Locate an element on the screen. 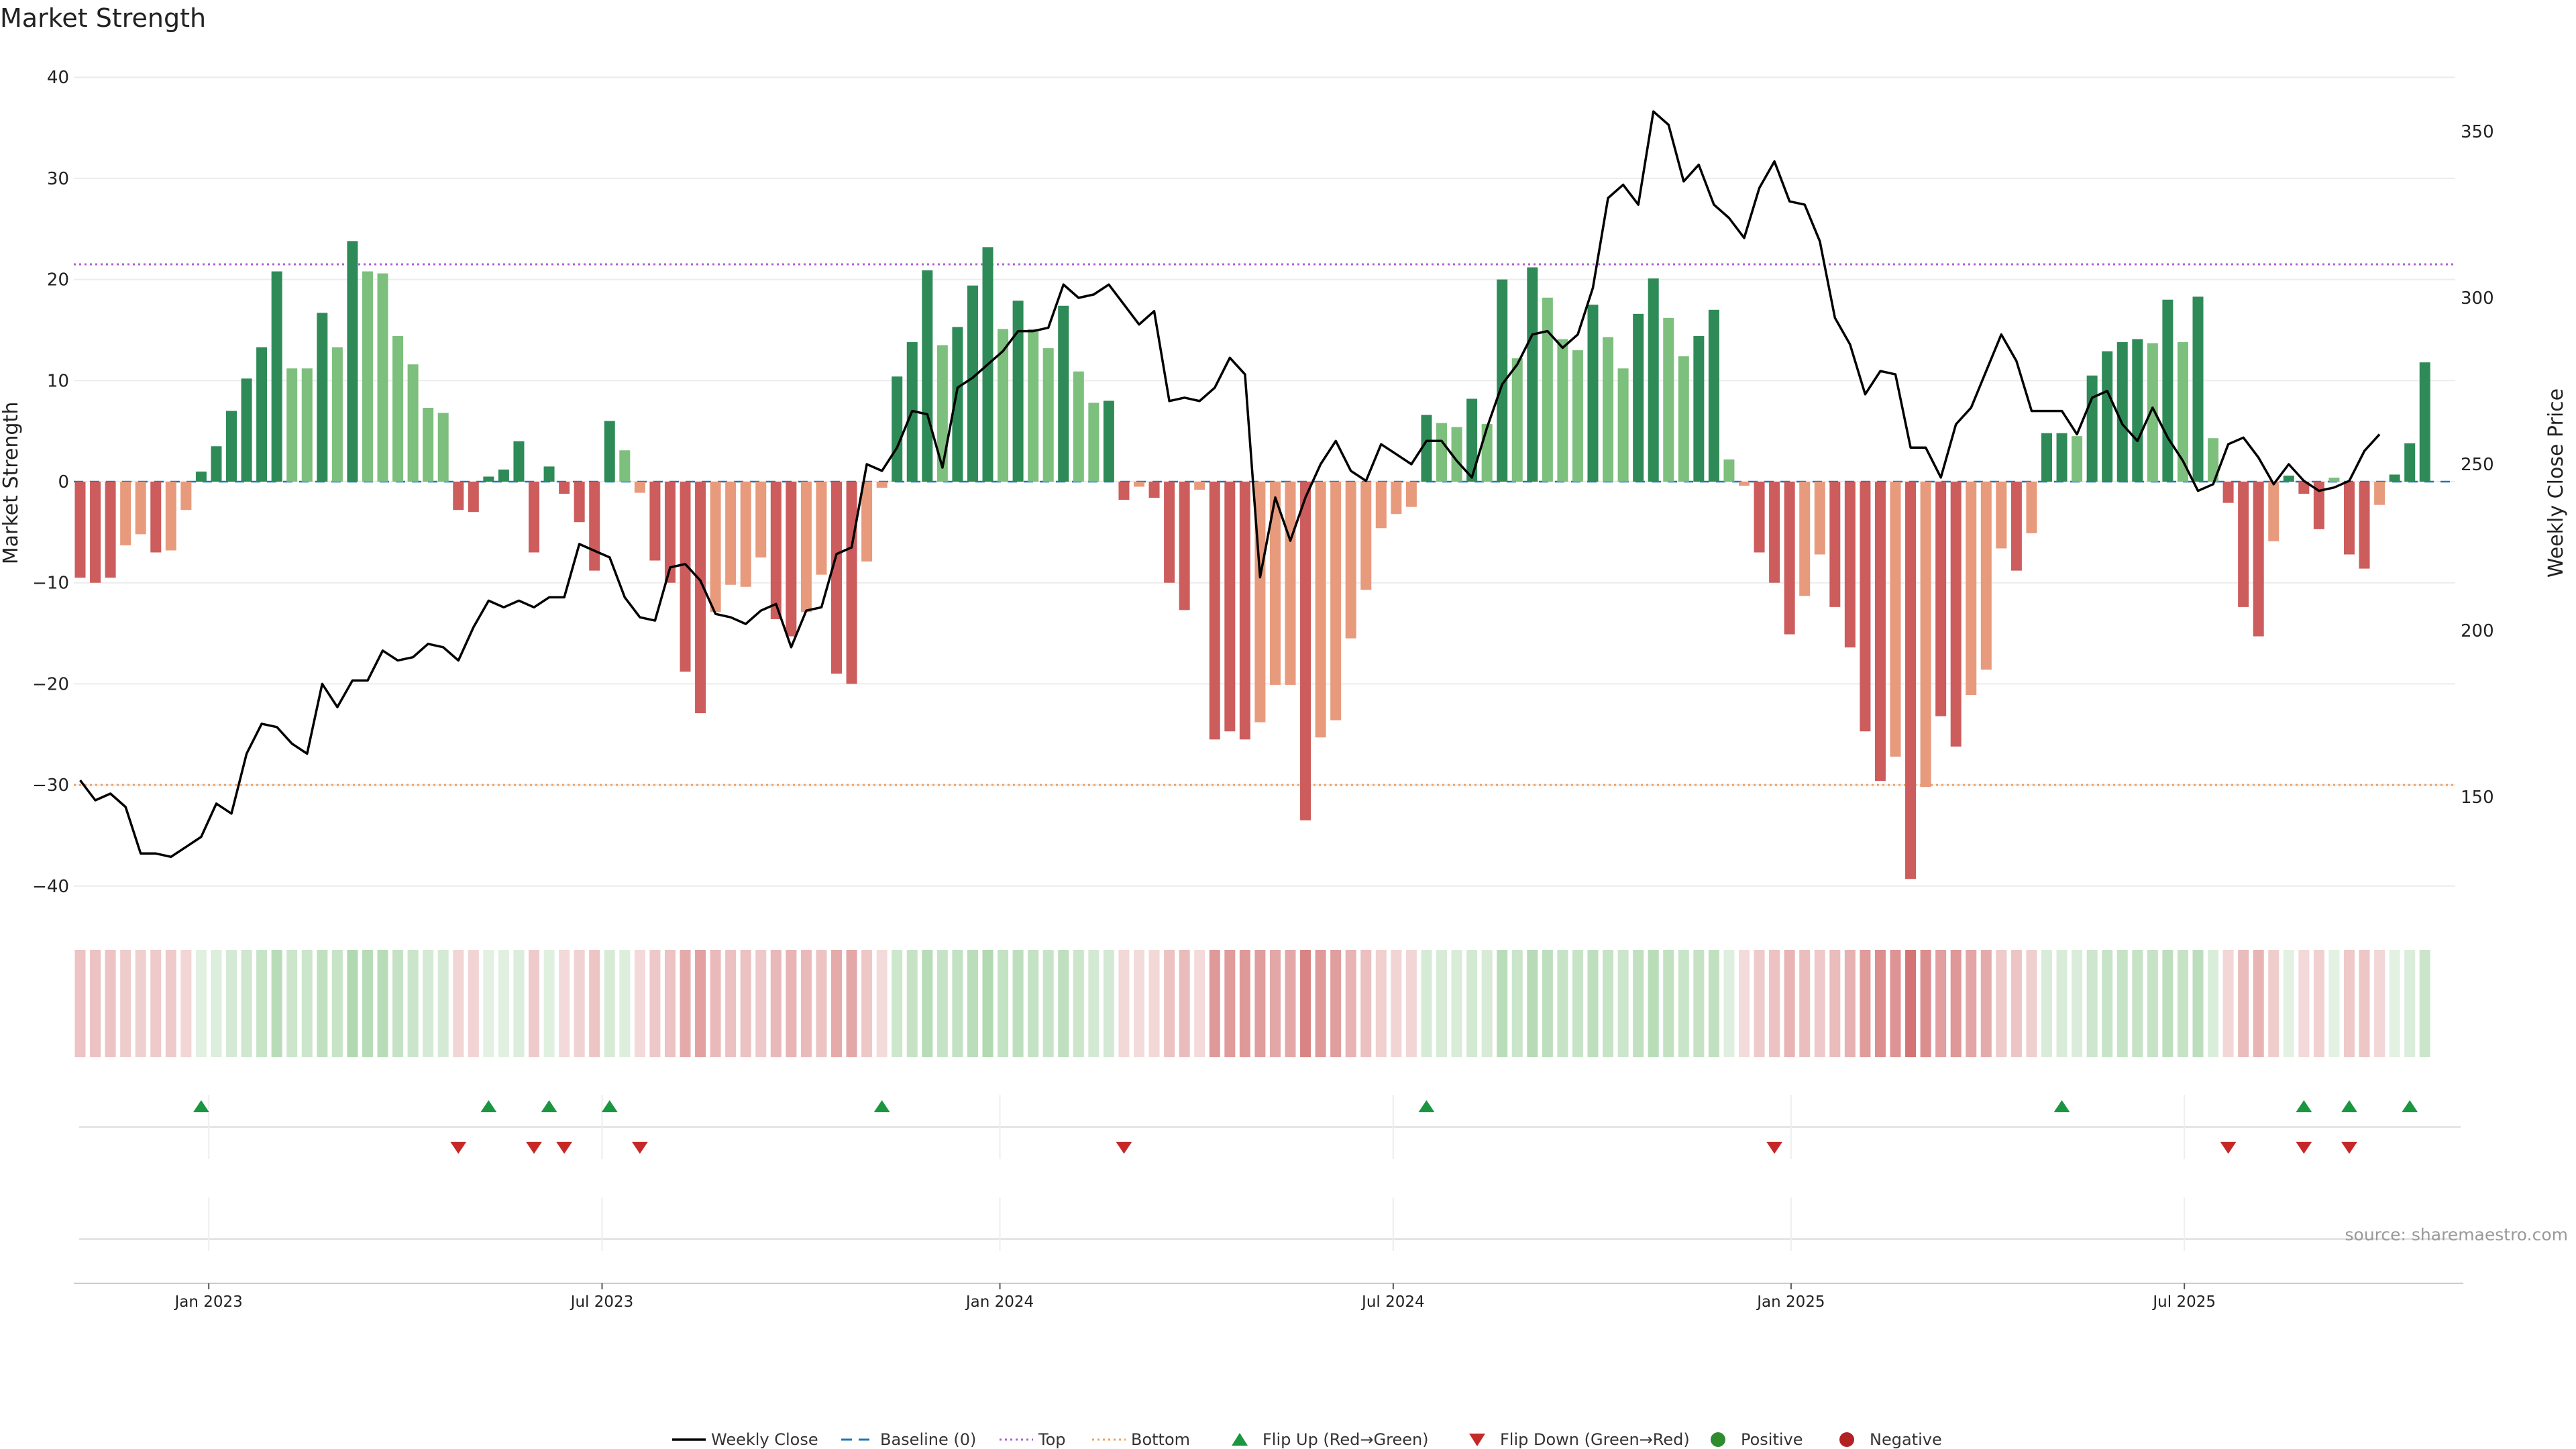 This screenshot has width=2576, height=1449. left-tick-label: −20 is located at coordinates (50, 684).